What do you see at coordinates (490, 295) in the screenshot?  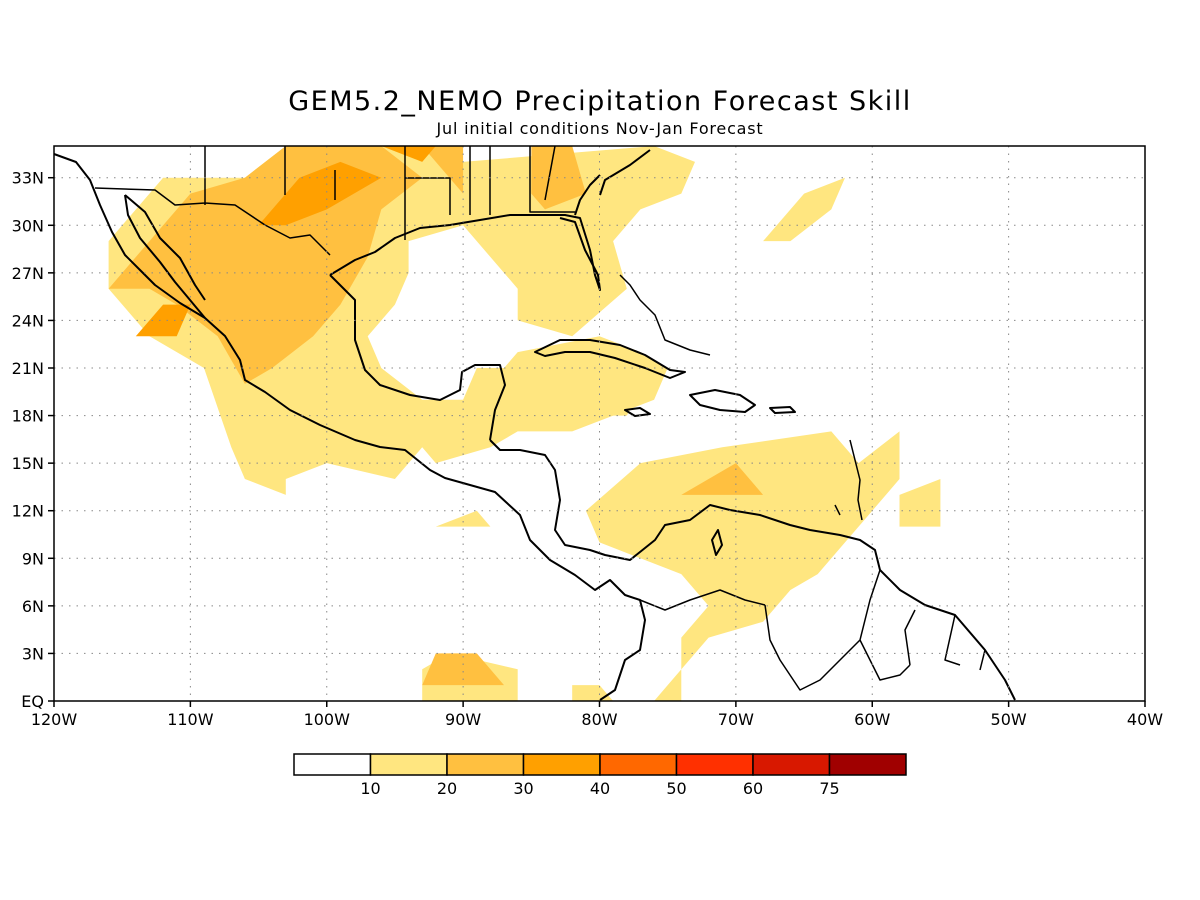 I see `coastline-gulf` at bounding box center [490, 295].